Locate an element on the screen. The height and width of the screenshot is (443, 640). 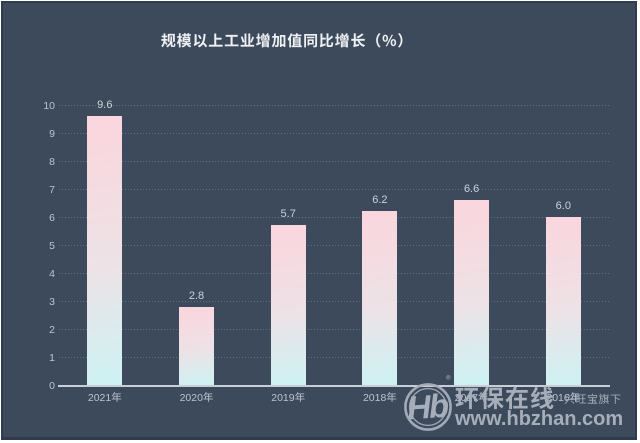
watermark-logo-icon: Hb is located at coordinates (428, 407).